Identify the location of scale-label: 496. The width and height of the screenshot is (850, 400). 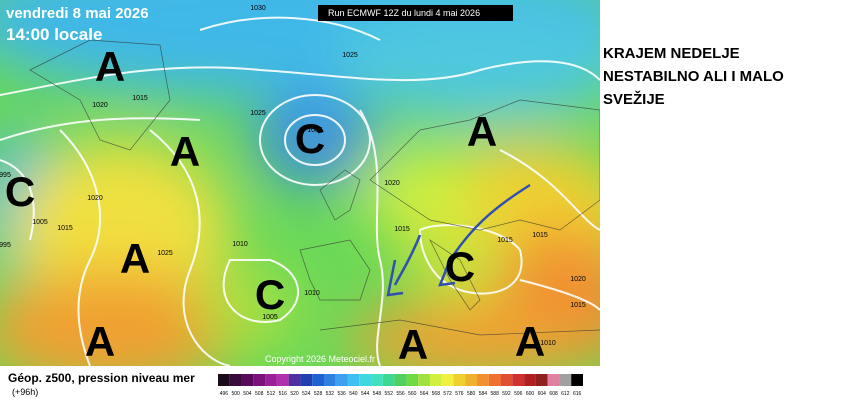
(224, 394).